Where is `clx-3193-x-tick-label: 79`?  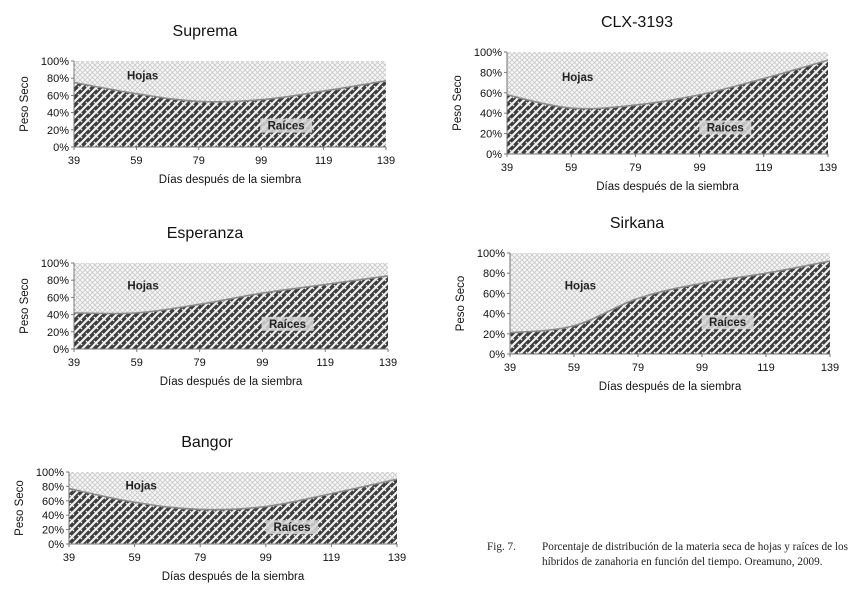 clx-3193-x-tick-label: 79 is located at coordinates (635, 168).